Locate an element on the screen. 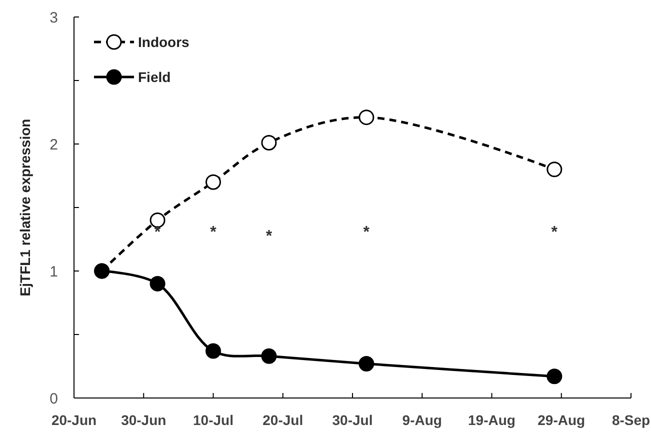 The width and height of the screenshot is (651, 433). x-tick-label: 20-Jun is located at coordinates (74, 420).